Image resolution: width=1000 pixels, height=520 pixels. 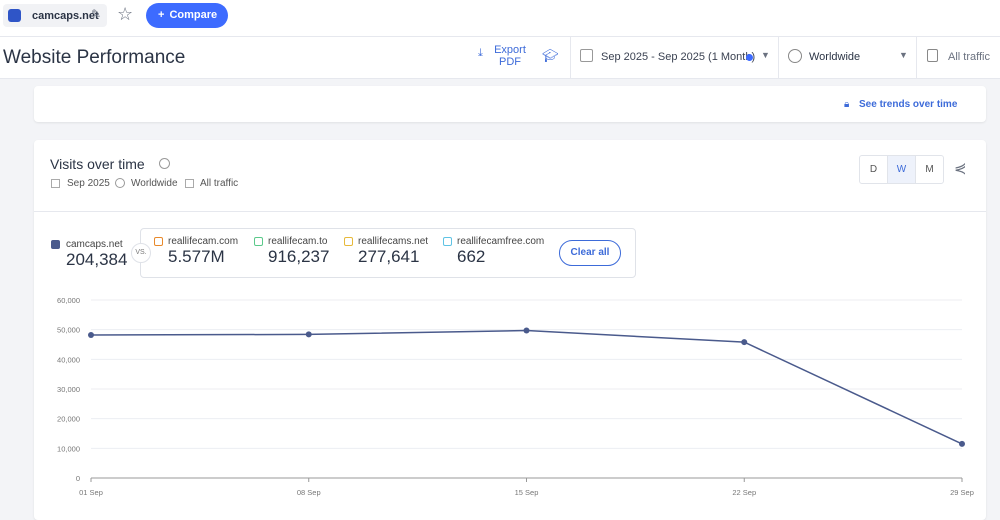 I want to click on top-bar: camcaps.net ✎ ☆ + Compare, so click(x=500, y=18).